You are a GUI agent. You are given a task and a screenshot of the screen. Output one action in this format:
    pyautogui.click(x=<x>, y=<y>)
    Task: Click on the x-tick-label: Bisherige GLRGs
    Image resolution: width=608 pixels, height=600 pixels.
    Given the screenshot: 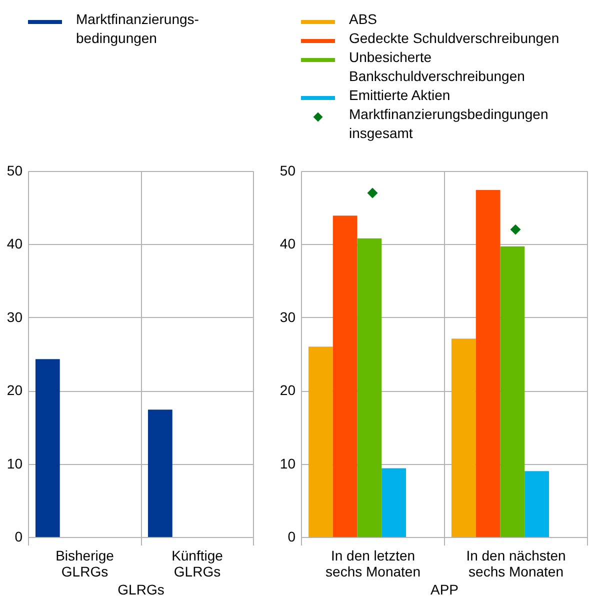 What is the action you would take?
    pyautogui.click(x=85, y=564)
    